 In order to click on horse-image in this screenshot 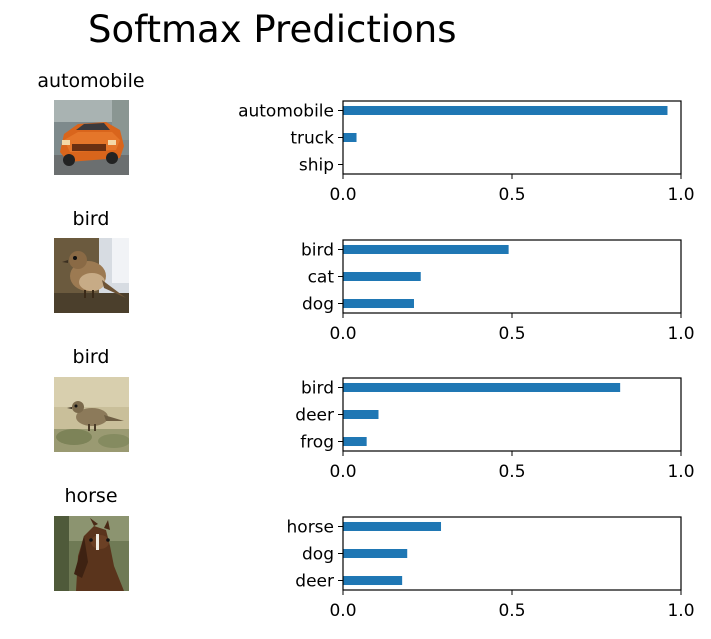, I will do `click(91, 553)`.